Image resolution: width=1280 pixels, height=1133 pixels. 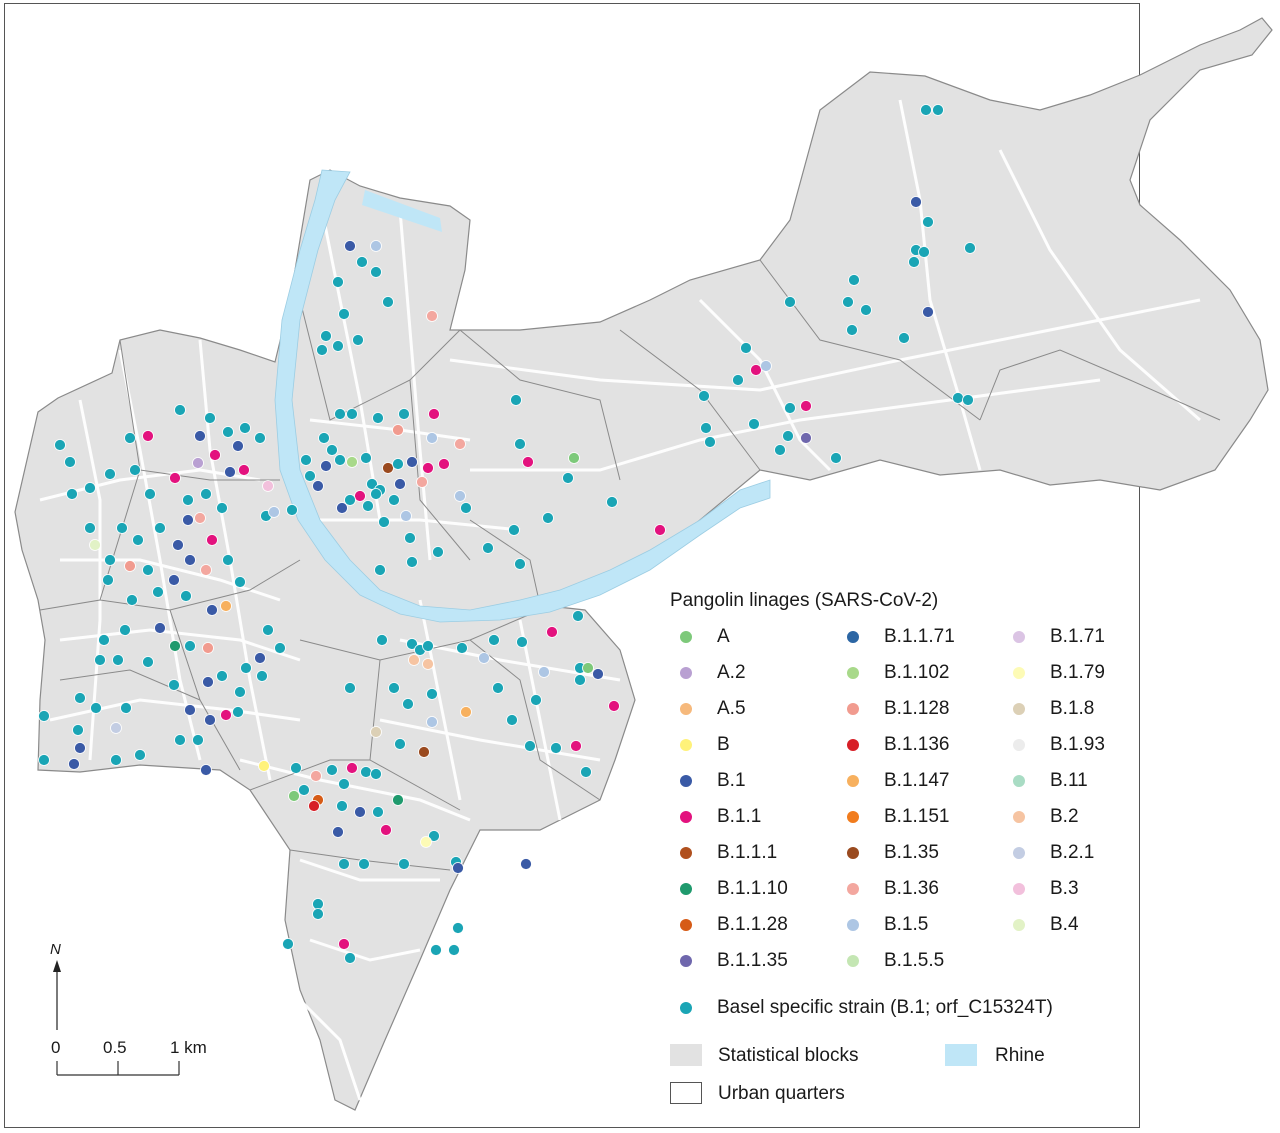 What do you see at coordinates (188, 1047) in the screenshot?
I see `scale-label-1km: 1 km` at bounding box center [188, 1047].